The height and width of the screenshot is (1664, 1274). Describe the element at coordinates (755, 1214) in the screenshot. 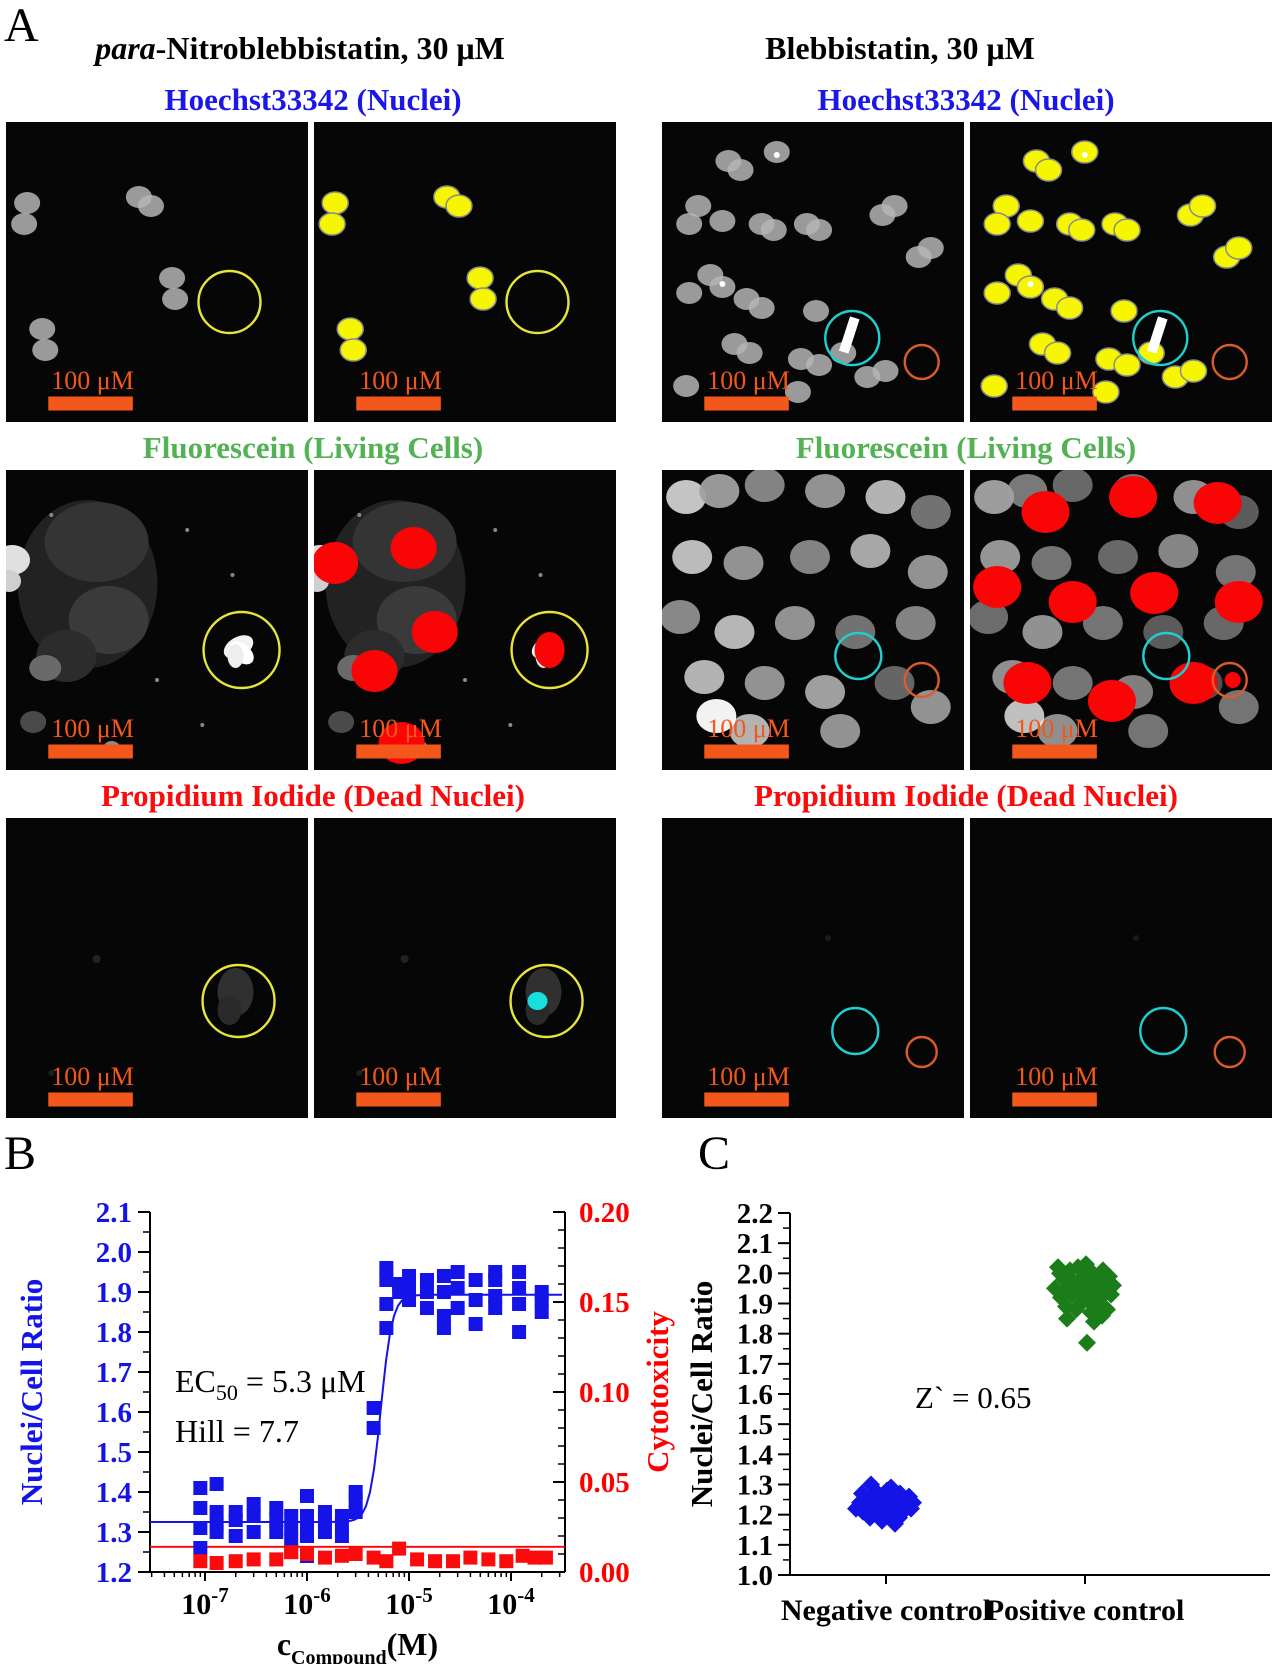

I see `c-y-tick-label: 2.2` at that location.